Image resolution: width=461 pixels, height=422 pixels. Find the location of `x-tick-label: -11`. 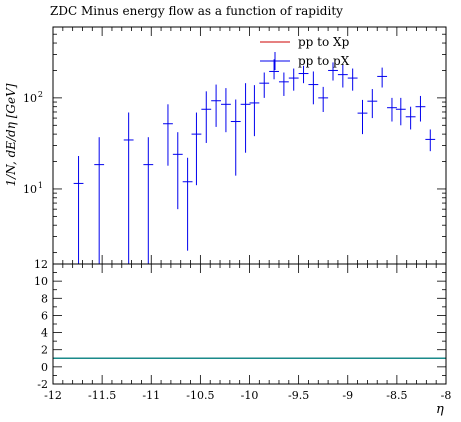

x-tick-label: -11 is located at coordinates (151, 395).